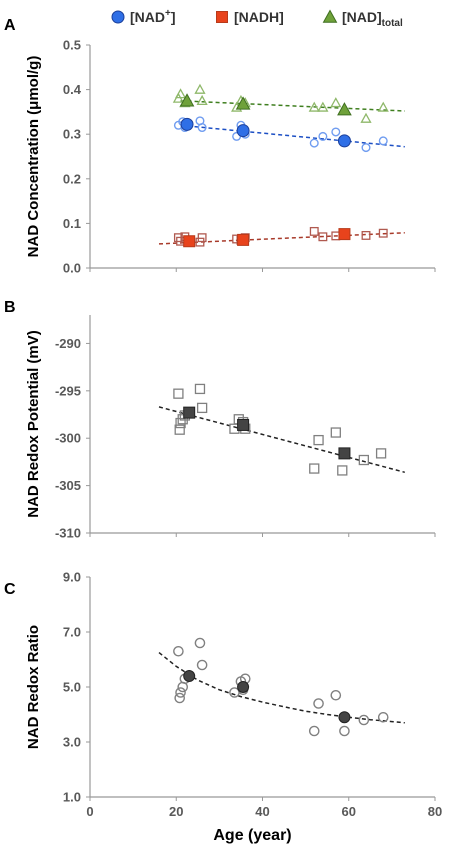 This screenshot has height=850, width=456. I want to click on y-axis-label: NAD Concentration (μmol/g), so click(33, 157).